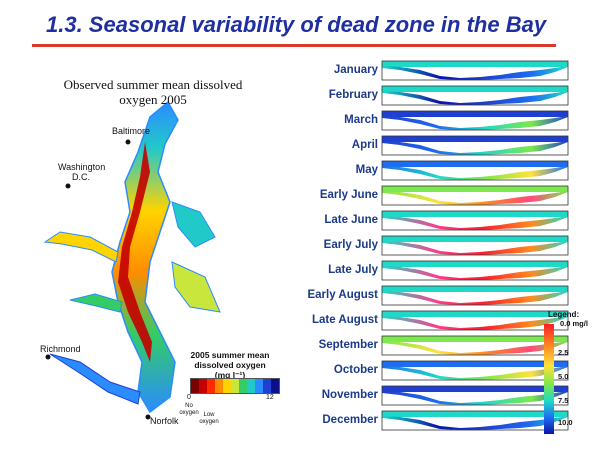 This screenshot has width=600, height=450. Describe the element at coordinates (81, 247) in the screenshot. I see `potomac-river-shape` at that location.